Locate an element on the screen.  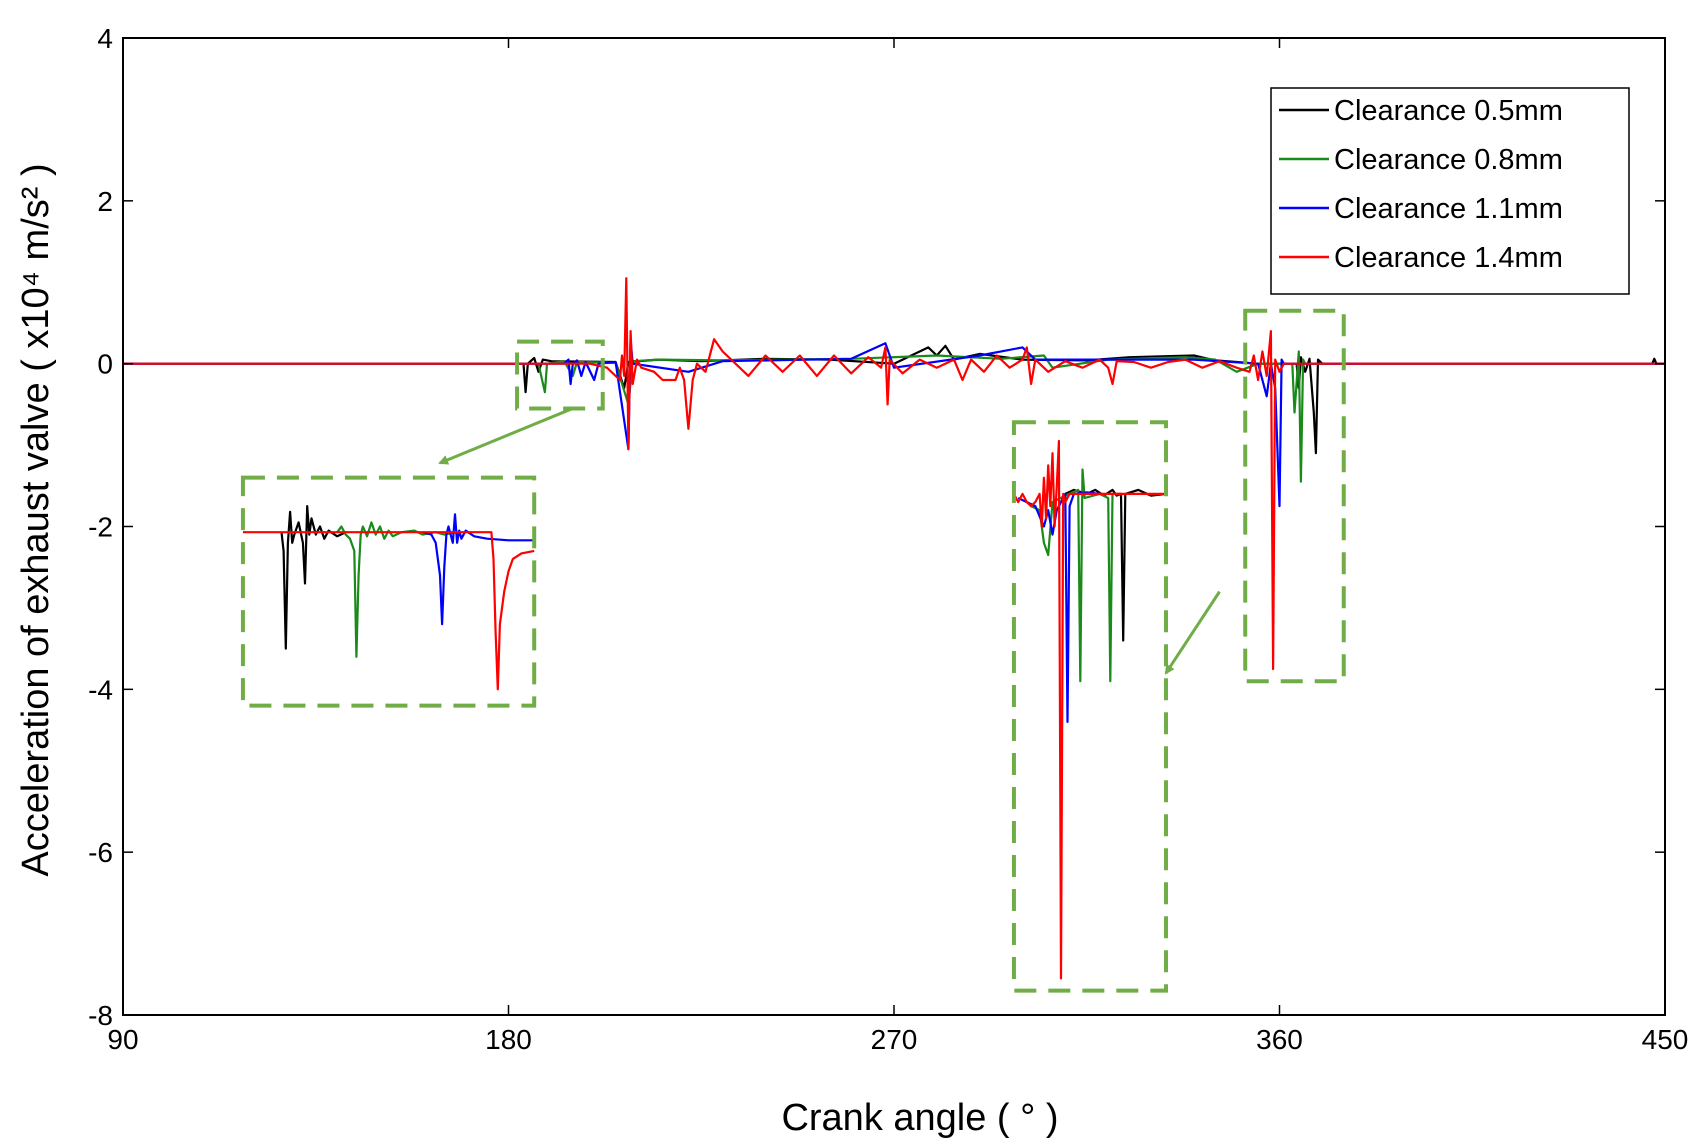
y-tick-label: 4 is located at coordinates (105, 38).